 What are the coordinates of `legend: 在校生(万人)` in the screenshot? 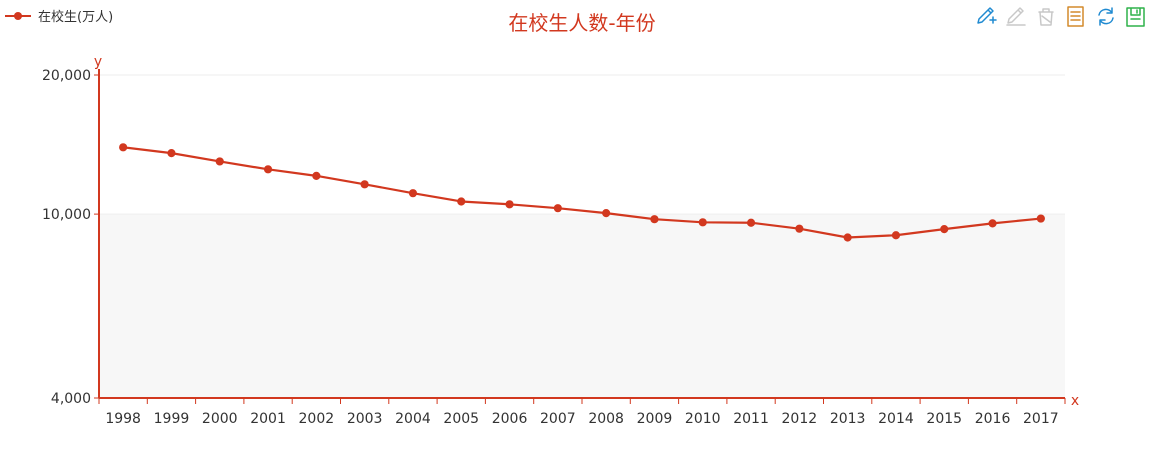 It's located at (59, 17).